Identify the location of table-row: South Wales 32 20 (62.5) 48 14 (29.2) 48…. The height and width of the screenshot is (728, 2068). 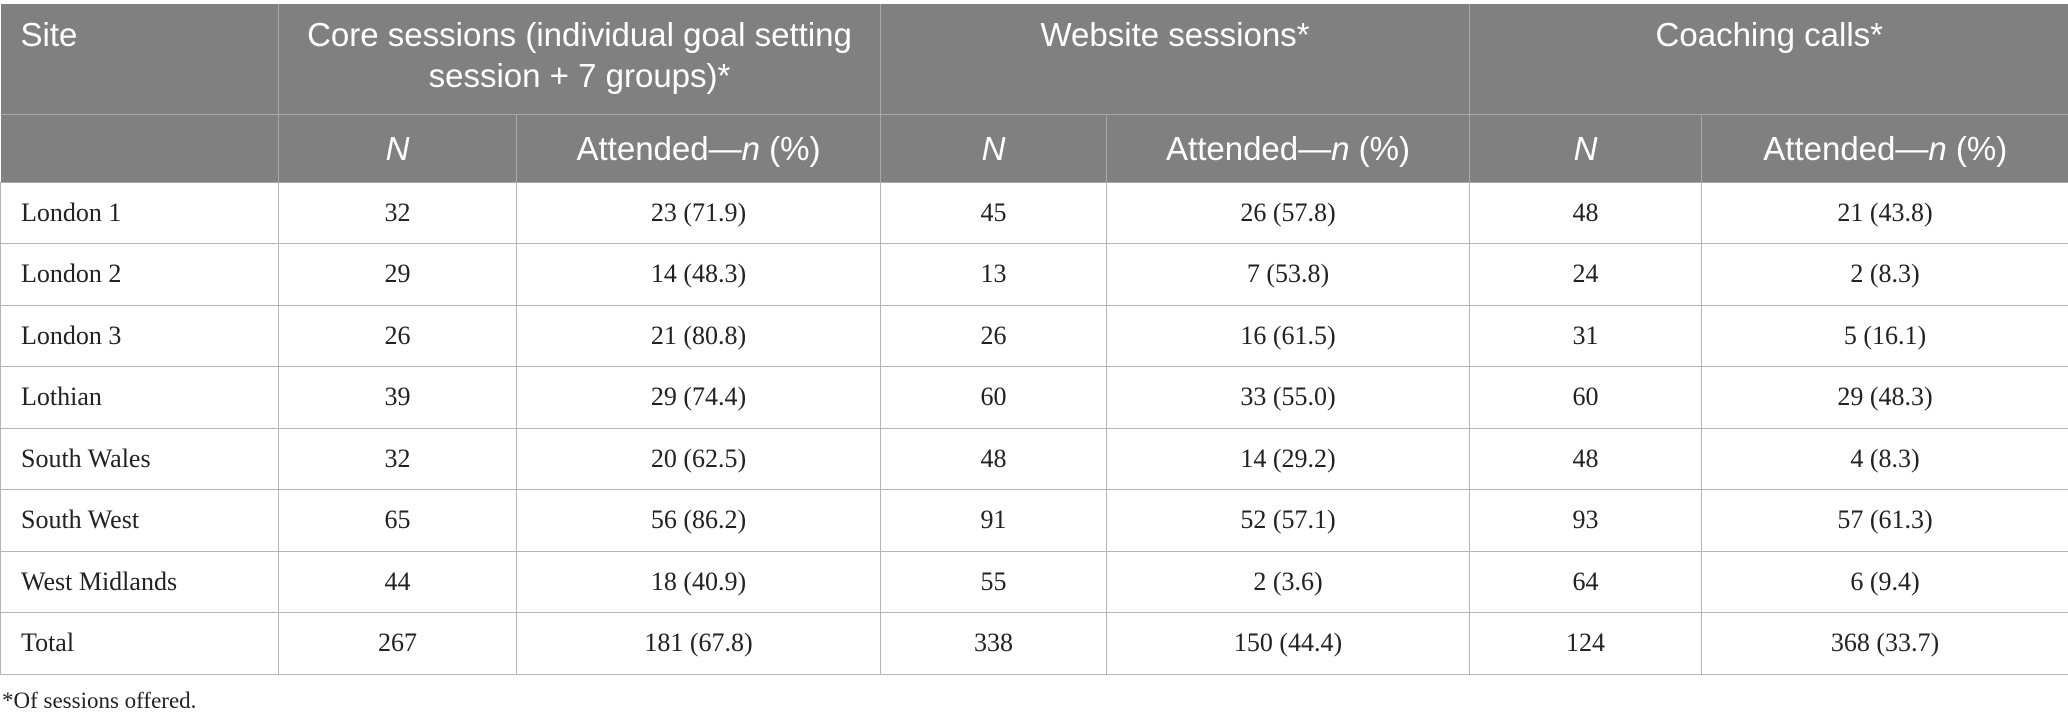
(1034, 459).